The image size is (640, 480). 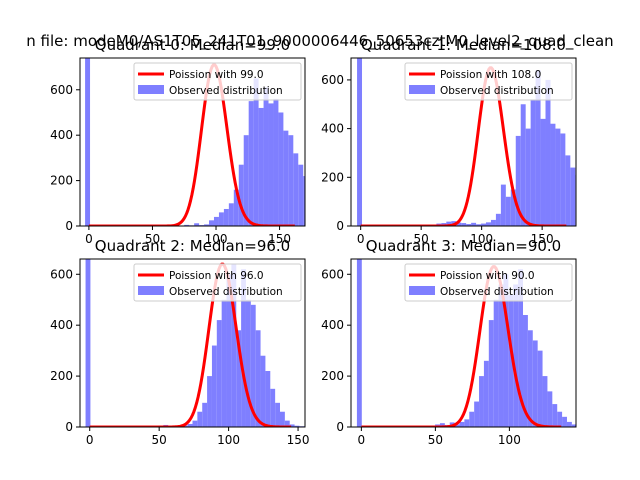 I want to click on legend-box, so click(x=488, y=81).